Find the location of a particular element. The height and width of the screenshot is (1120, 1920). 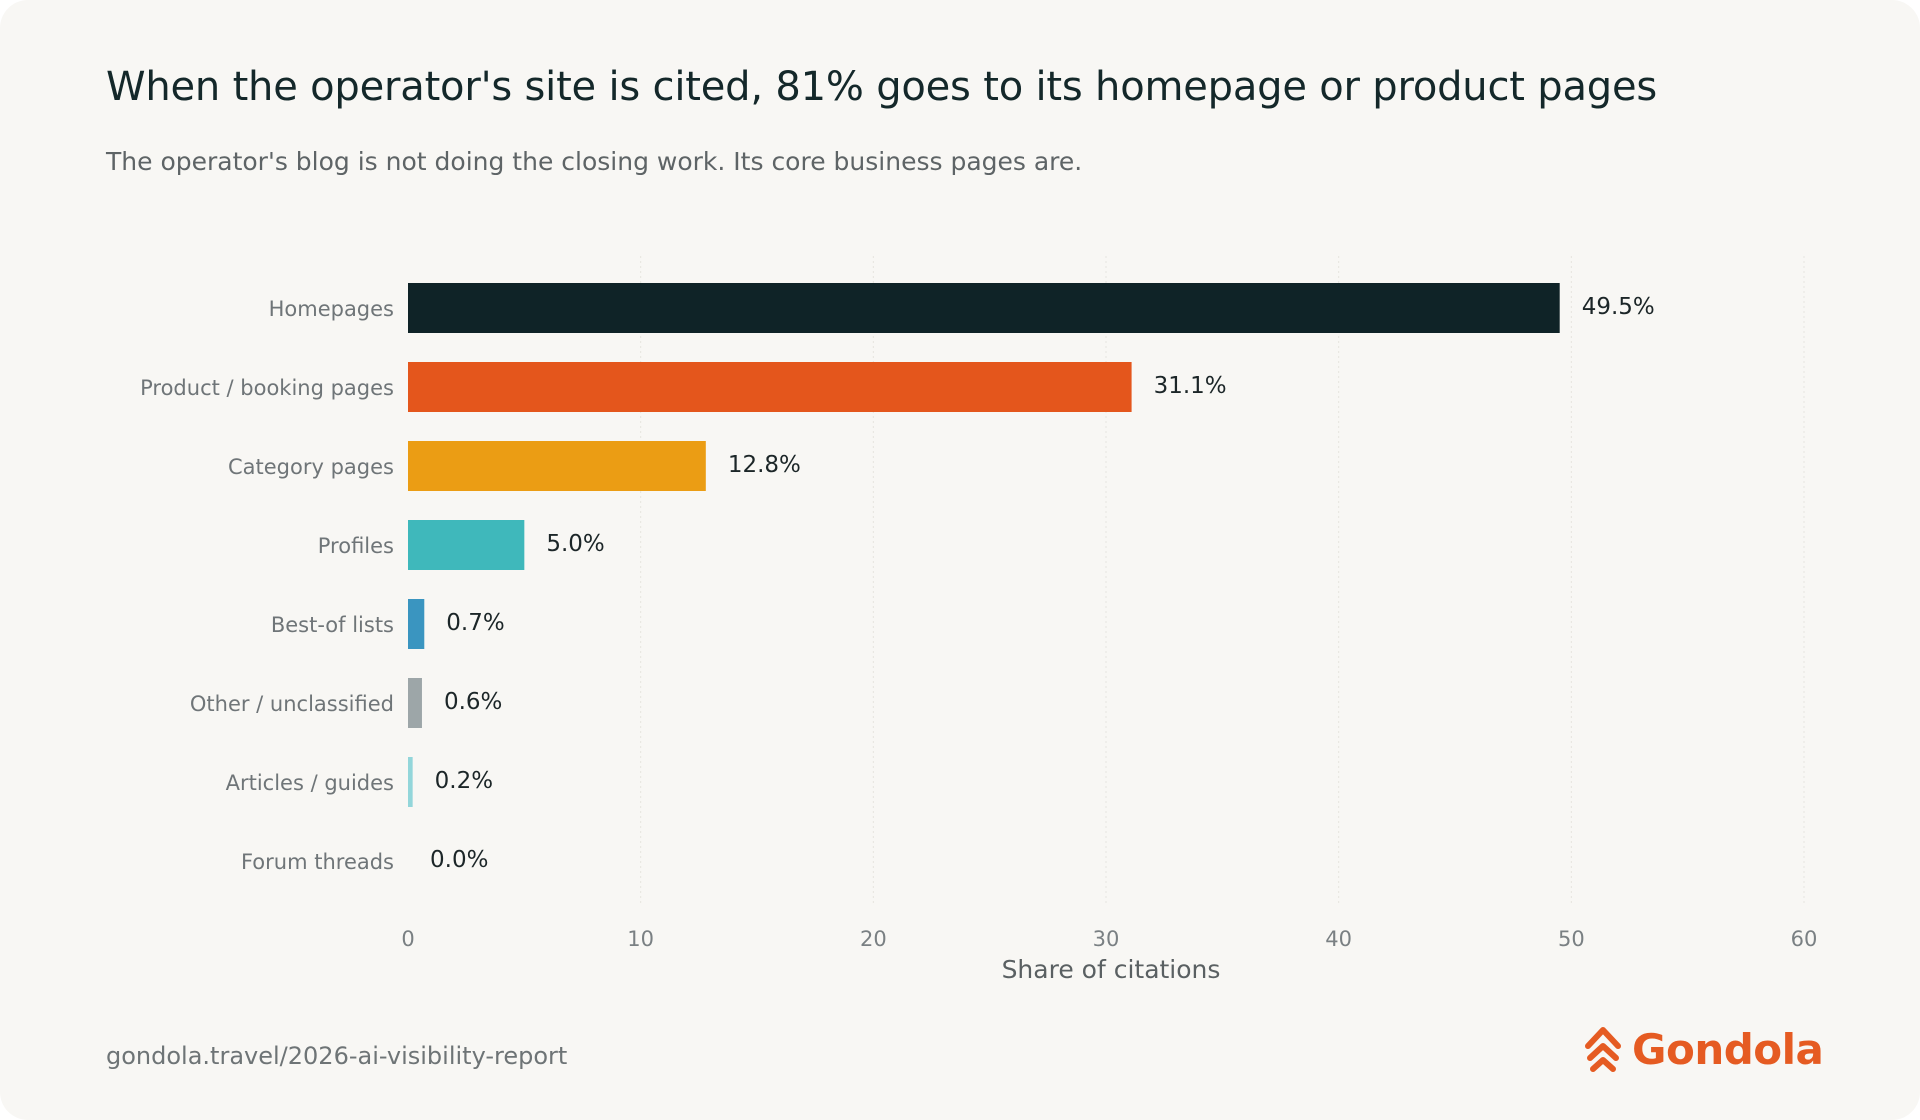

brand-name: Gondola is located at coordinates (1728, 1049).